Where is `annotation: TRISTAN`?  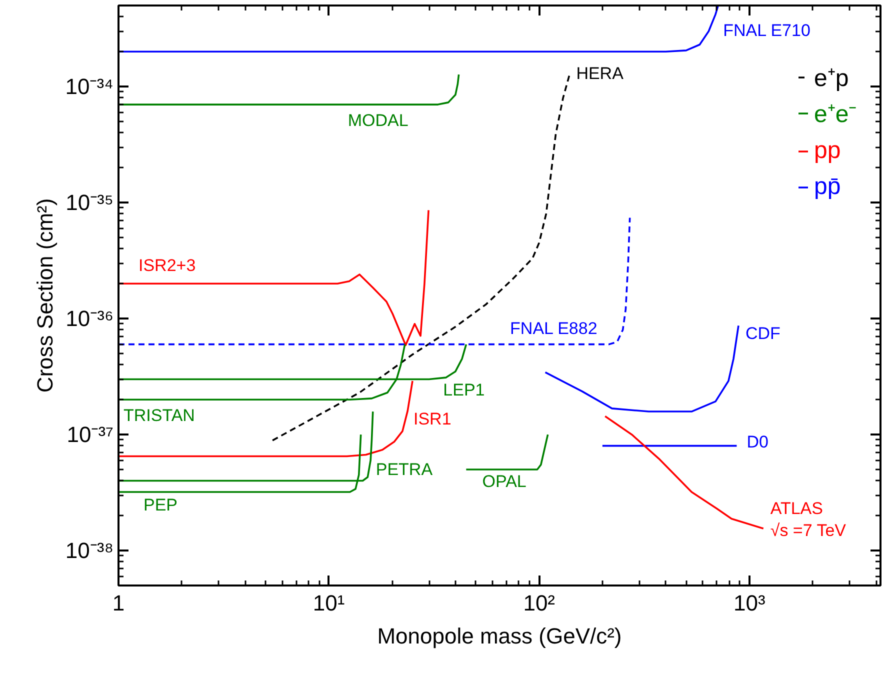 annotation: TRISTAN is located at coordinates (159, 416).